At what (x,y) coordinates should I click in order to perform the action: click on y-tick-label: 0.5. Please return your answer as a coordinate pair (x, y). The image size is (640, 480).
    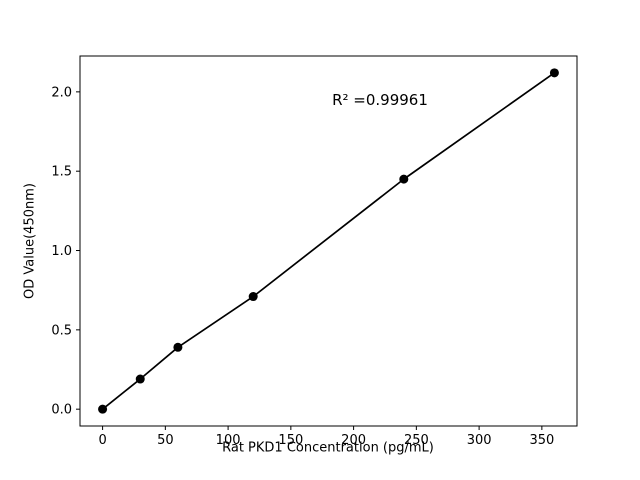
    Looking at the image, I should click on (61, 330).